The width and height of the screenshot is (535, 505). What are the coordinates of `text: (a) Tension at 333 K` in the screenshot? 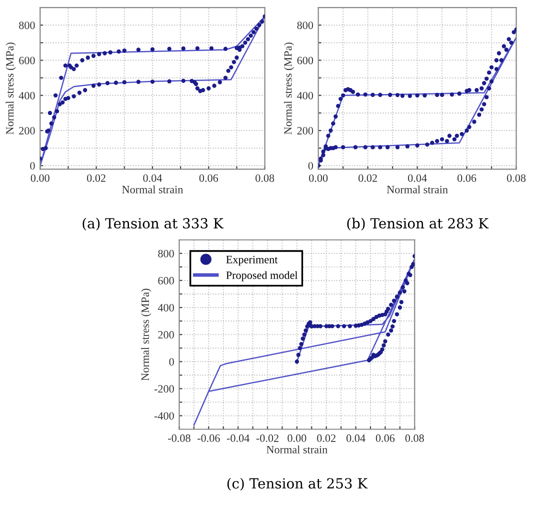 It's located at (153, 224).